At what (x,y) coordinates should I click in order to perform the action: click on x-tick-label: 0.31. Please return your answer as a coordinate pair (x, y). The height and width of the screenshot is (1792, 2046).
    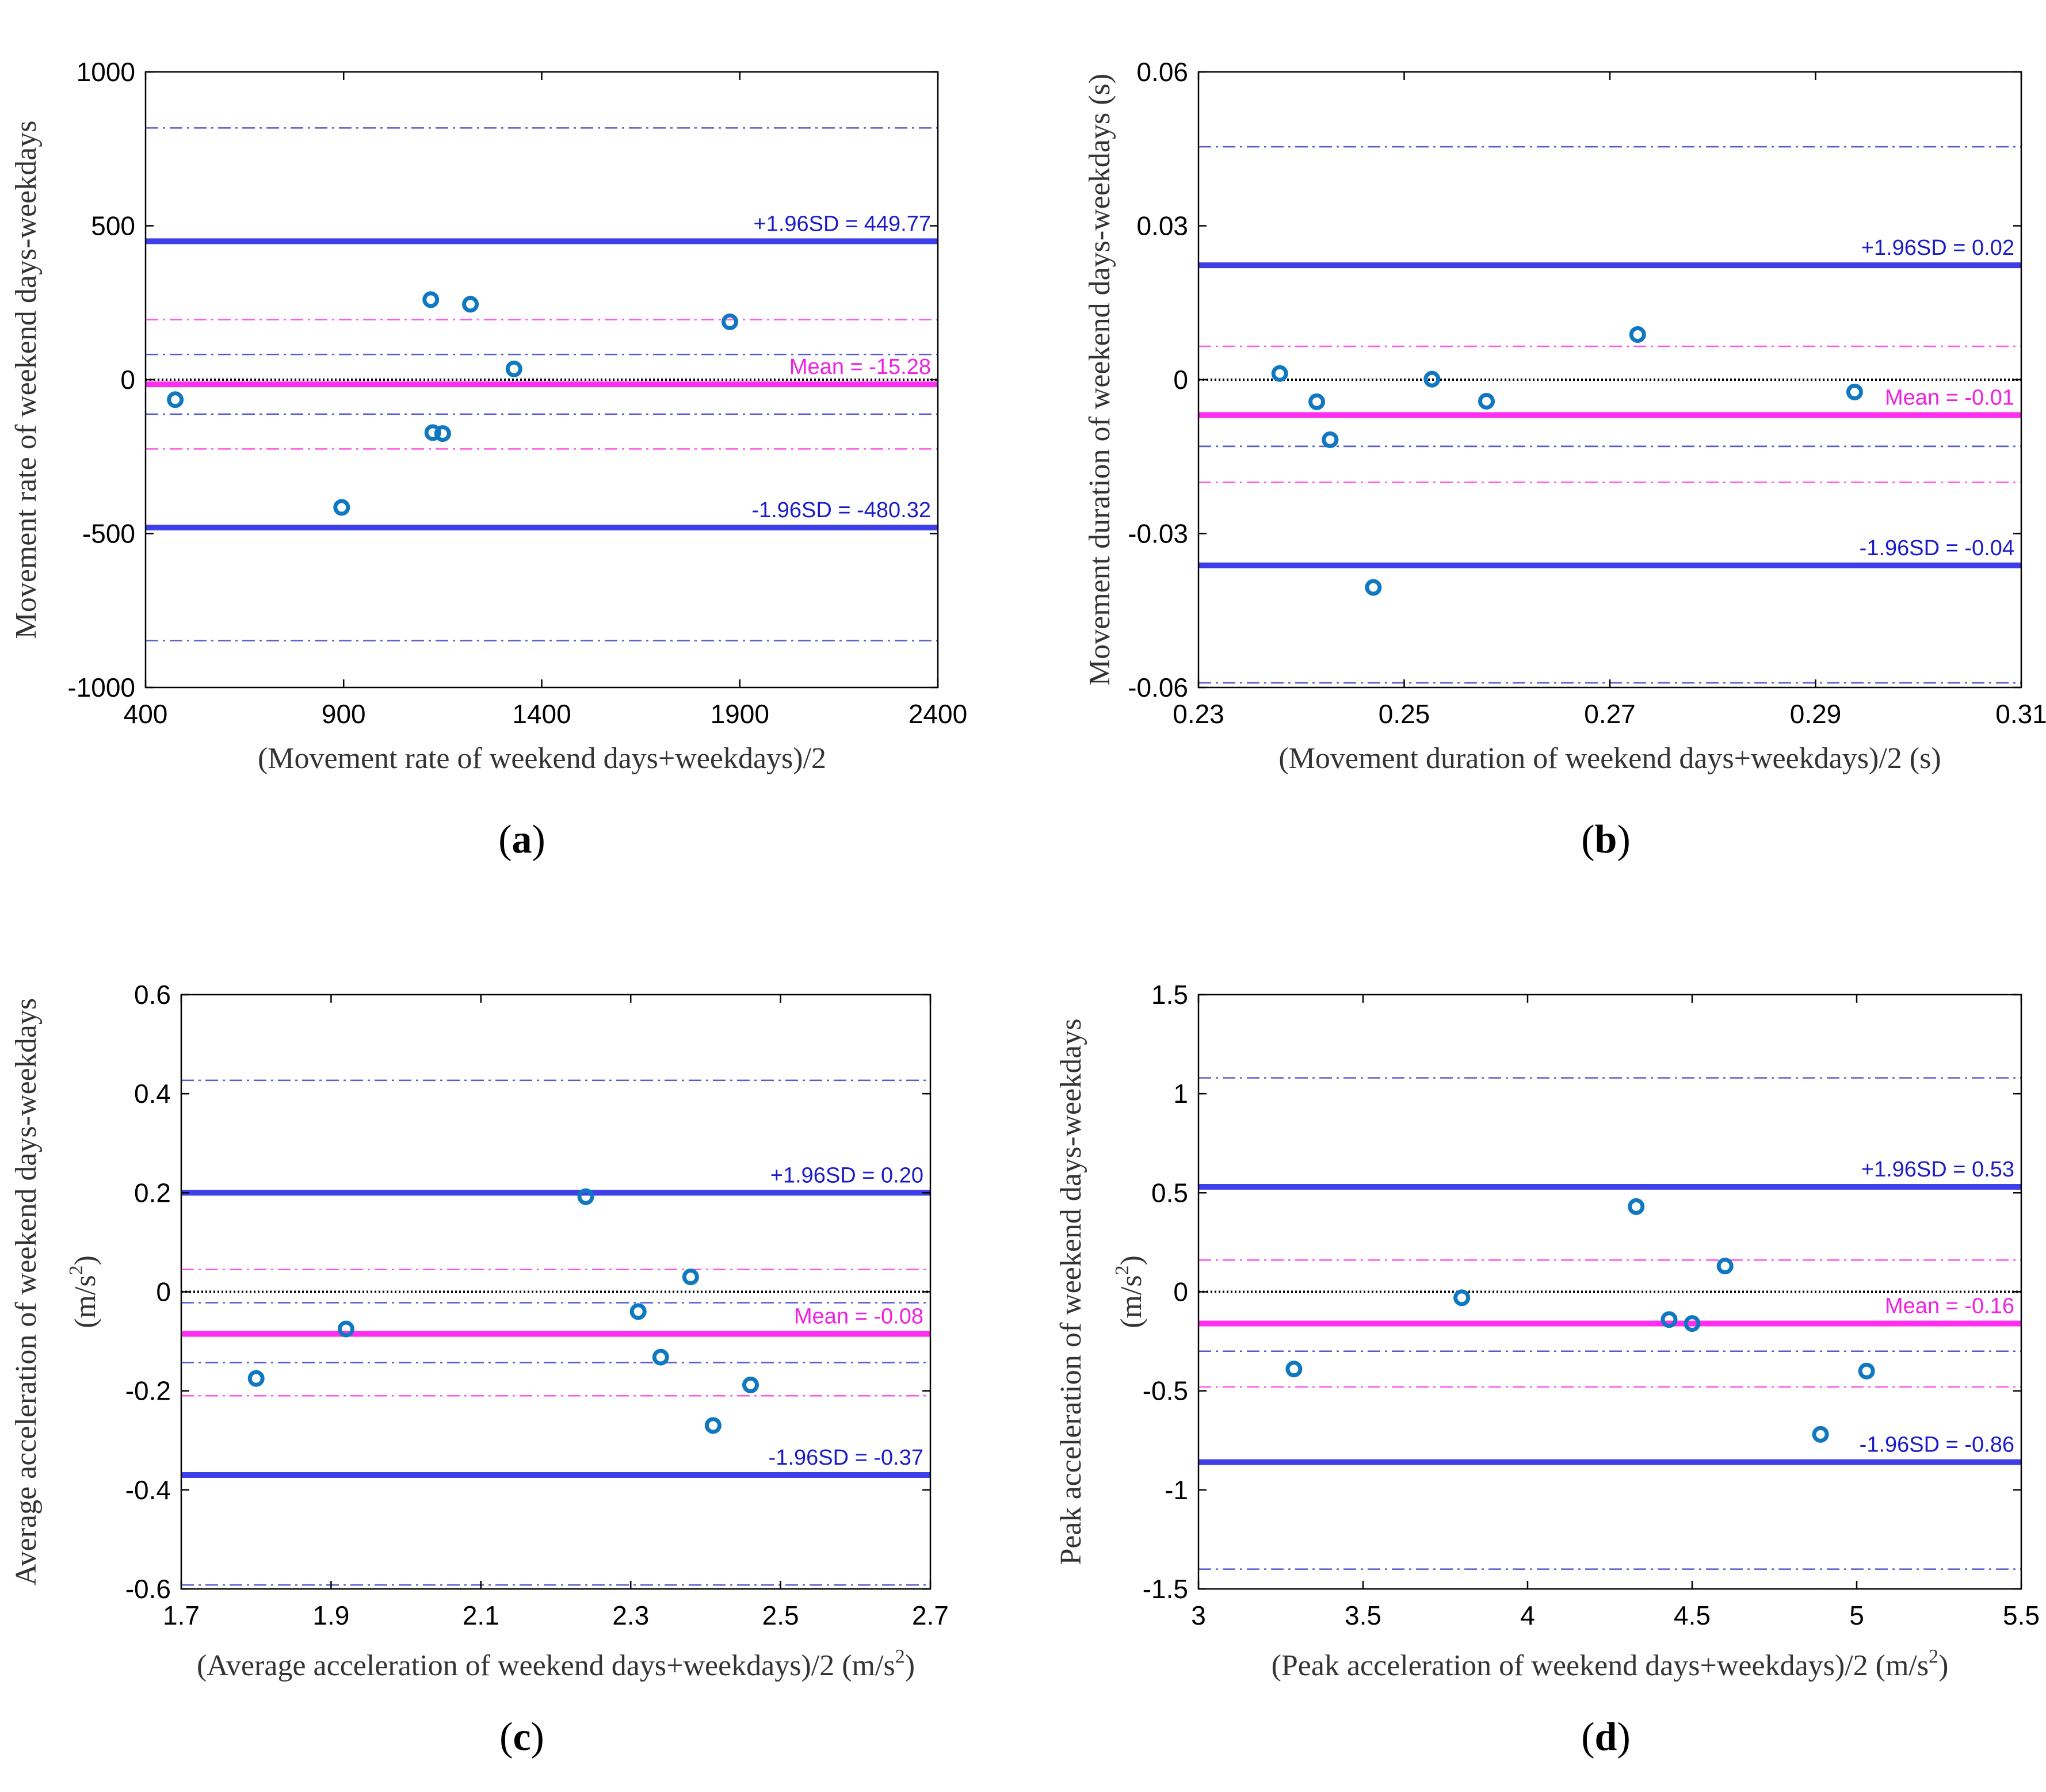
    Looking at the image, I should click on (2020, 714).